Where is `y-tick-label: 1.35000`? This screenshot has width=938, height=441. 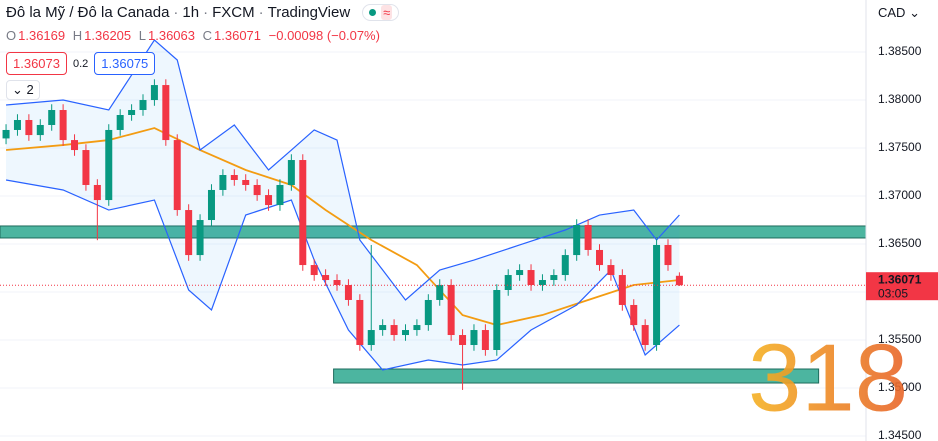 y-tick-label: 1.35000 is located at coordinates (900, 387).